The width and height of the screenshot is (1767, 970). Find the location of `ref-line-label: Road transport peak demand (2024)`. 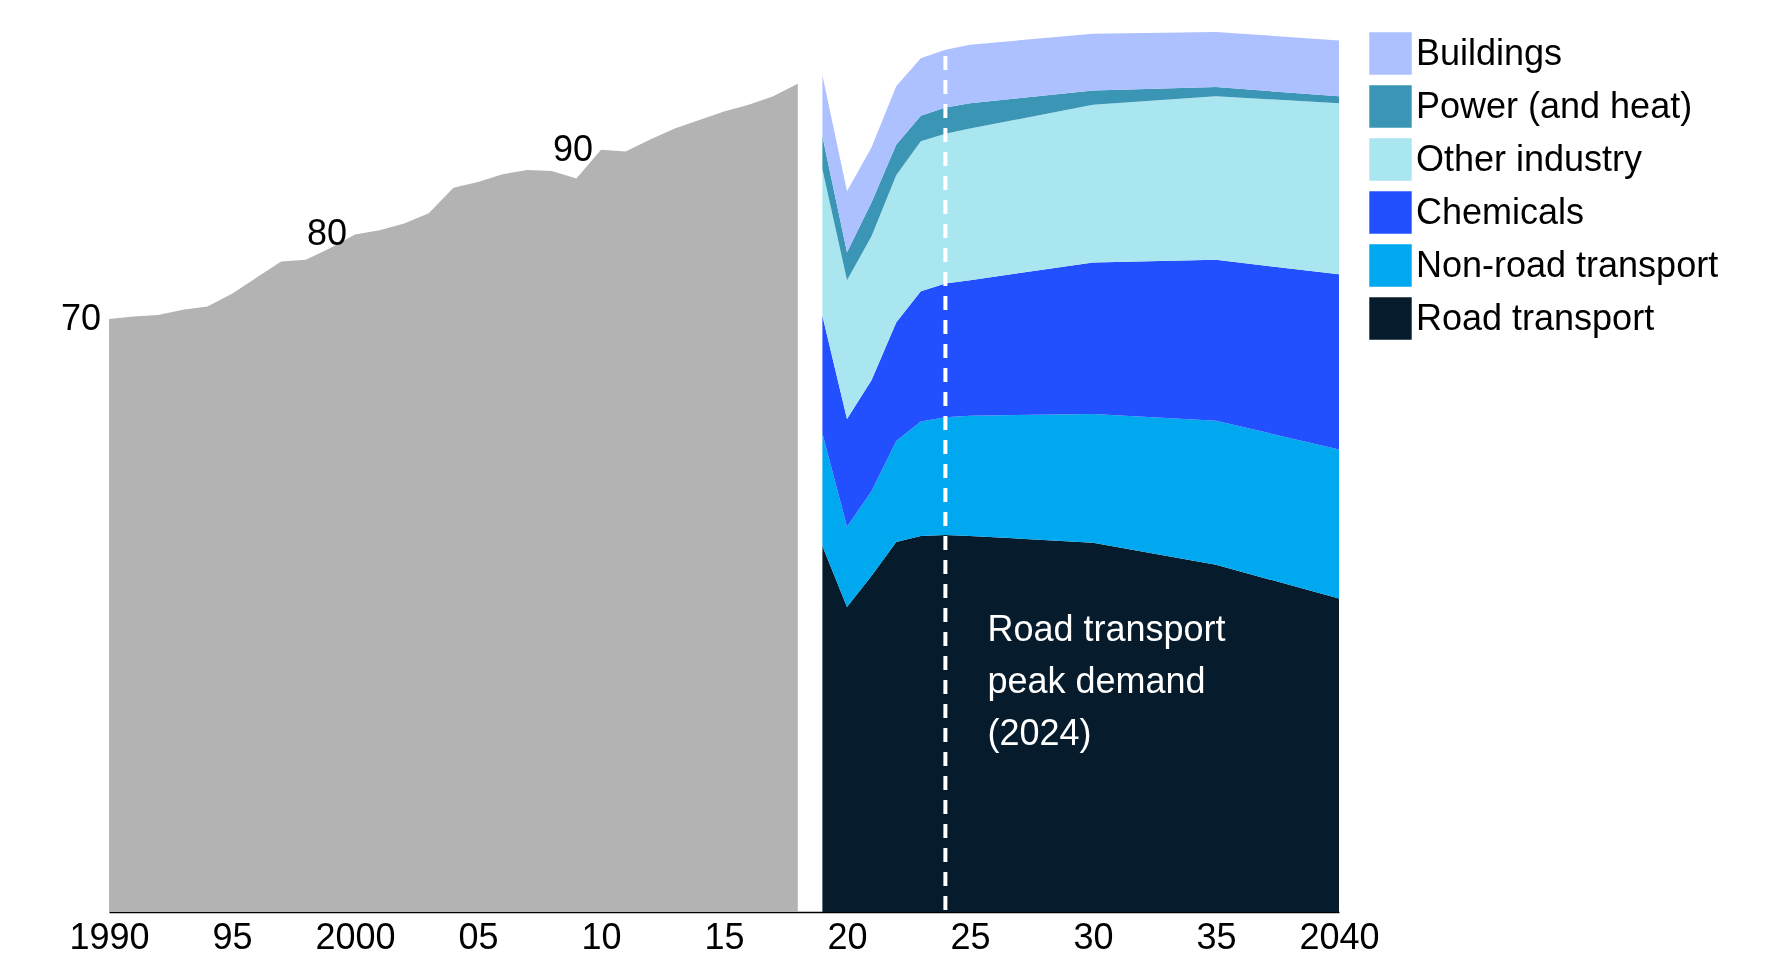

ref-line-label: Road transport peak demand (2024) is located at coordinates (1106, 680).